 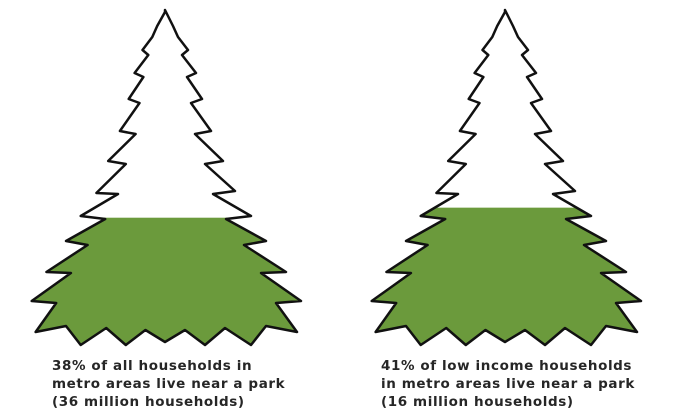 I want to click on caption-line: (36 million households), so click(x=148, y=402).